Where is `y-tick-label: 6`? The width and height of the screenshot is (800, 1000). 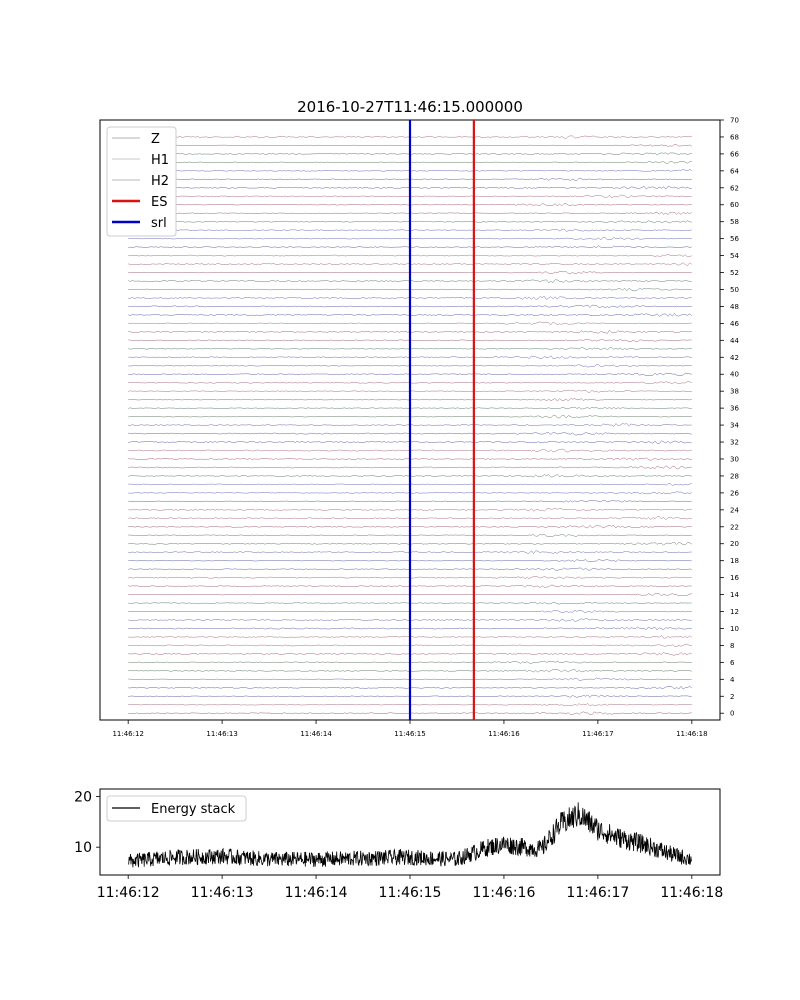
y-tick-label: 6 is located at coordinates (732, 663).